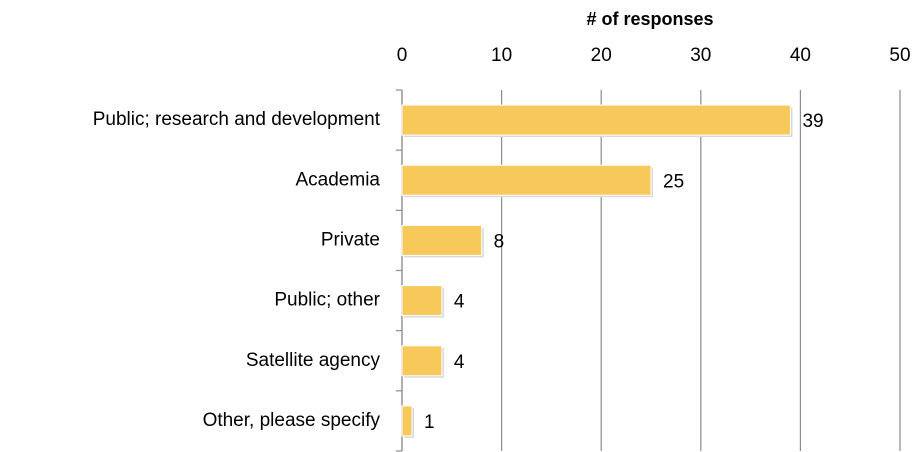 The height and width of the screenshot is (452, 913). What do you see at coordinates (501, 55) in the screenshot?
I see `x-tick-label: 10` at bounding box center [501, 55].